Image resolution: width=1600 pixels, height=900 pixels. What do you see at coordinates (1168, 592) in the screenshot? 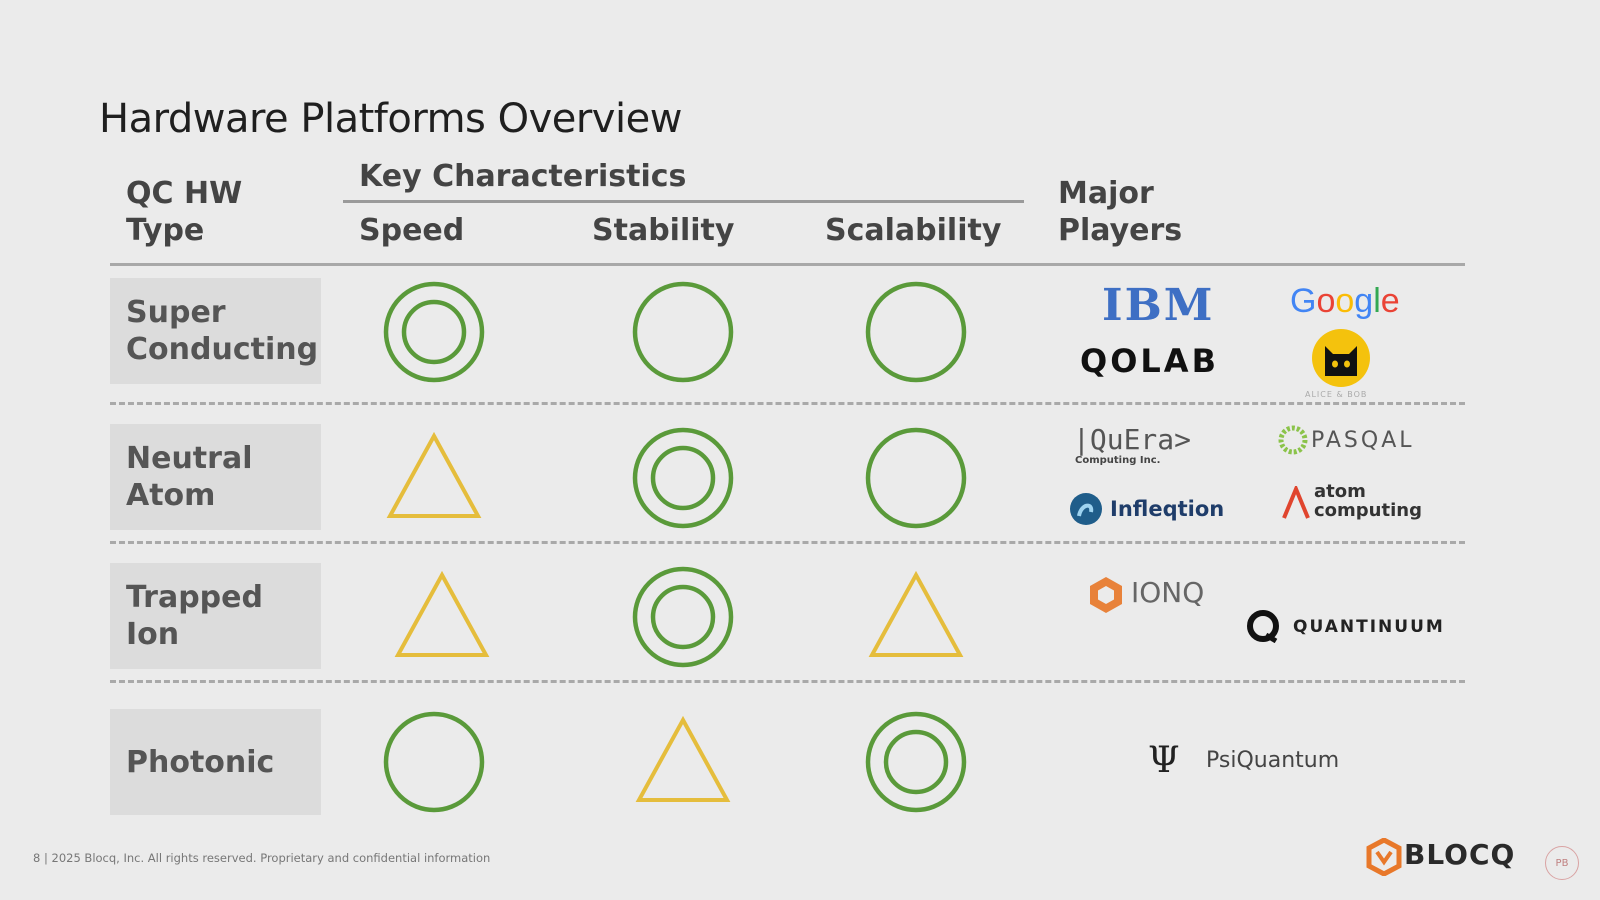
I see `ionq-logo: IONQ` at bounding box center [1168, 592].